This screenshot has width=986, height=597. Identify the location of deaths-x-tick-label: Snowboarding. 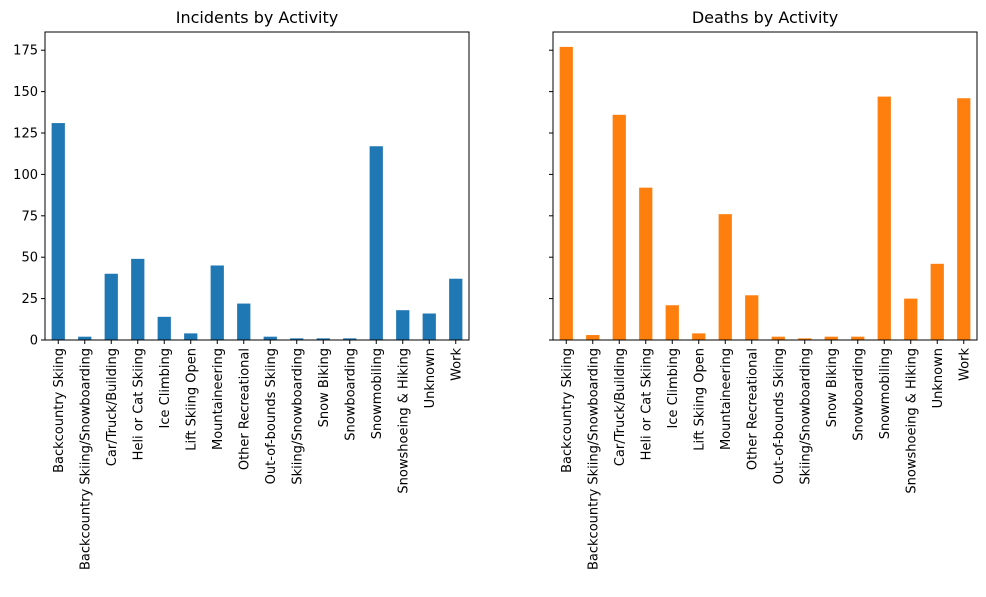
(858, 394).